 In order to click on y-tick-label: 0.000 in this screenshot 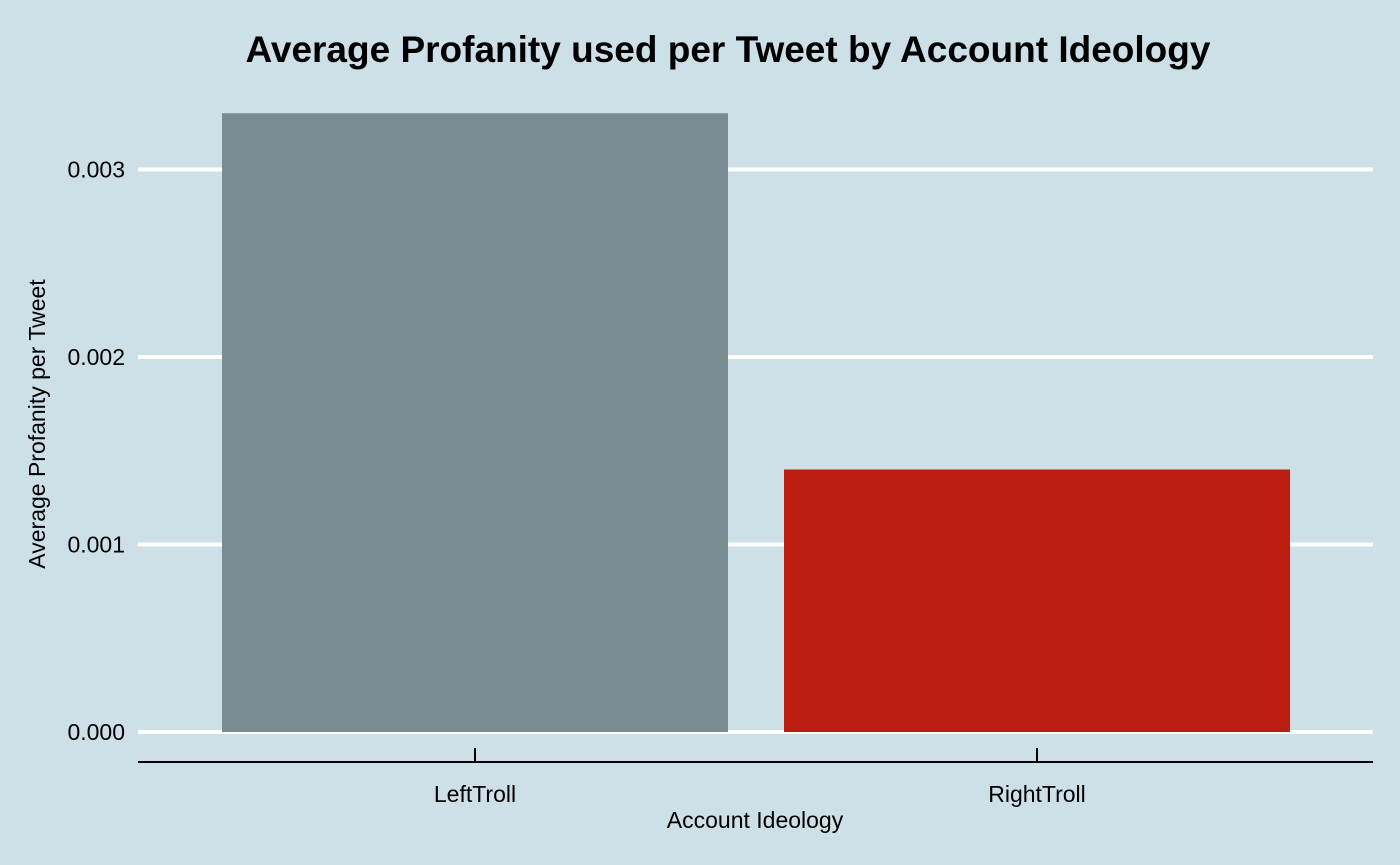, I will do `click(96, 732)`.